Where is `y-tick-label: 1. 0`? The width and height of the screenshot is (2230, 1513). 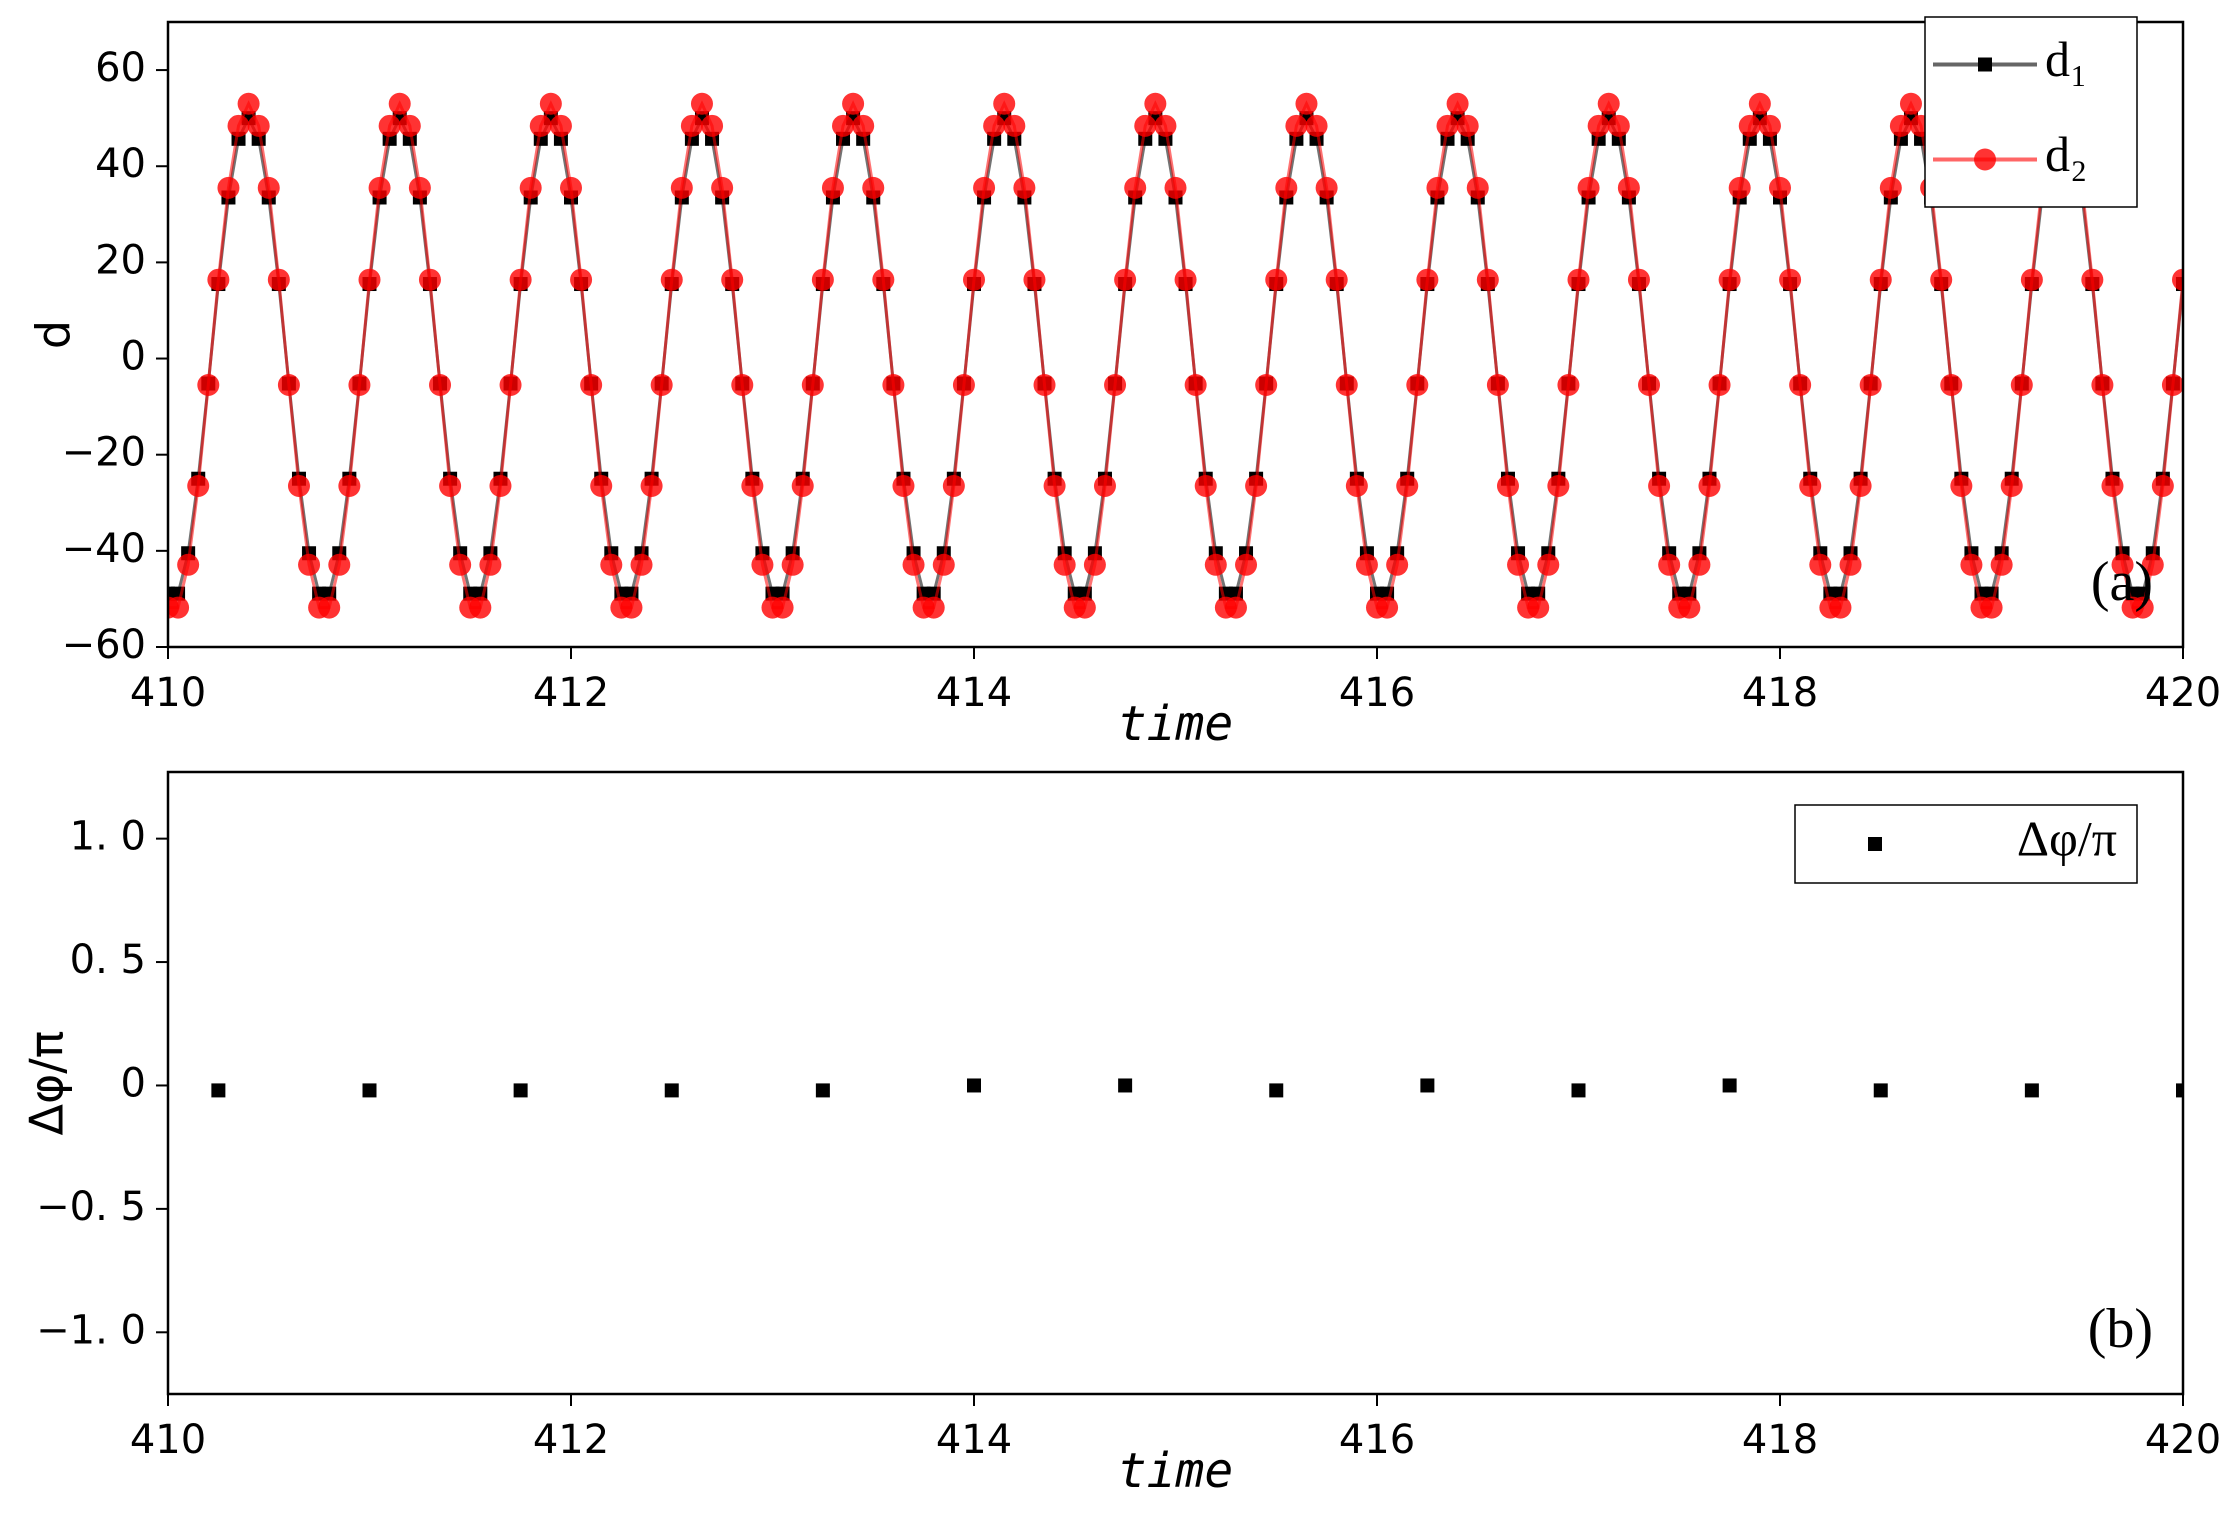
y-tick-label: 1. 0 is located at coordinates (108, 837).